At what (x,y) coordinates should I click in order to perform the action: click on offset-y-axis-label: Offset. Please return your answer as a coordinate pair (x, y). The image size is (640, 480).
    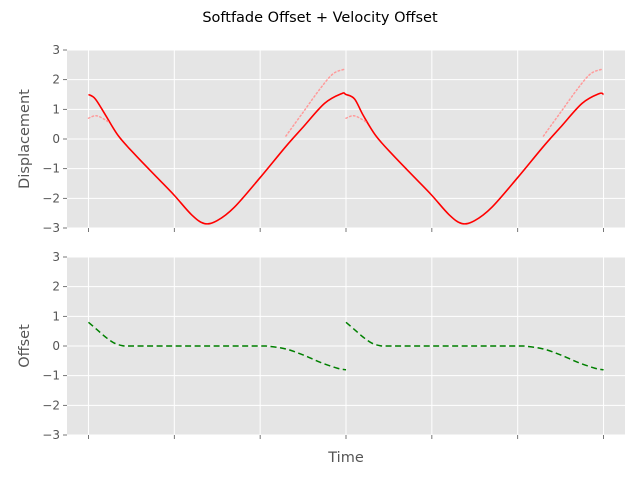
    Looking at the image, I should click on (25, 346).